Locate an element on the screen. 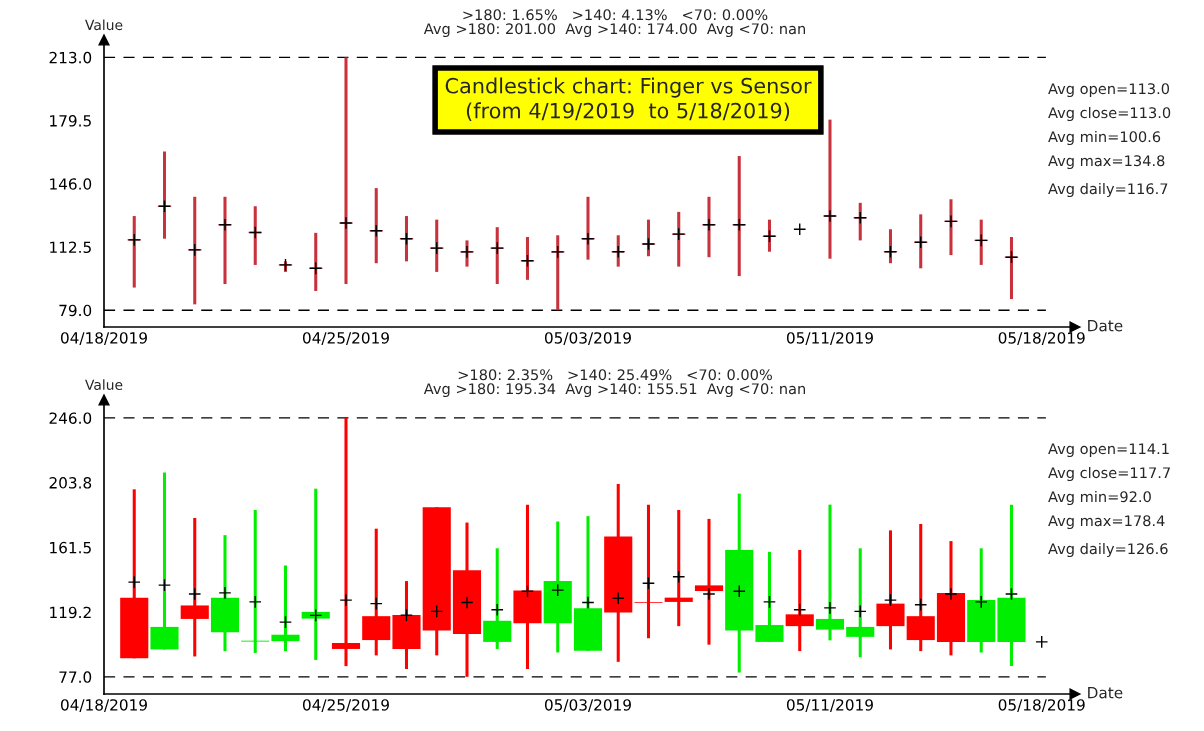 The width and height of the screenshot is (1204, 731). text: Avg max=134.8 is located at coordinates (1106, 162).